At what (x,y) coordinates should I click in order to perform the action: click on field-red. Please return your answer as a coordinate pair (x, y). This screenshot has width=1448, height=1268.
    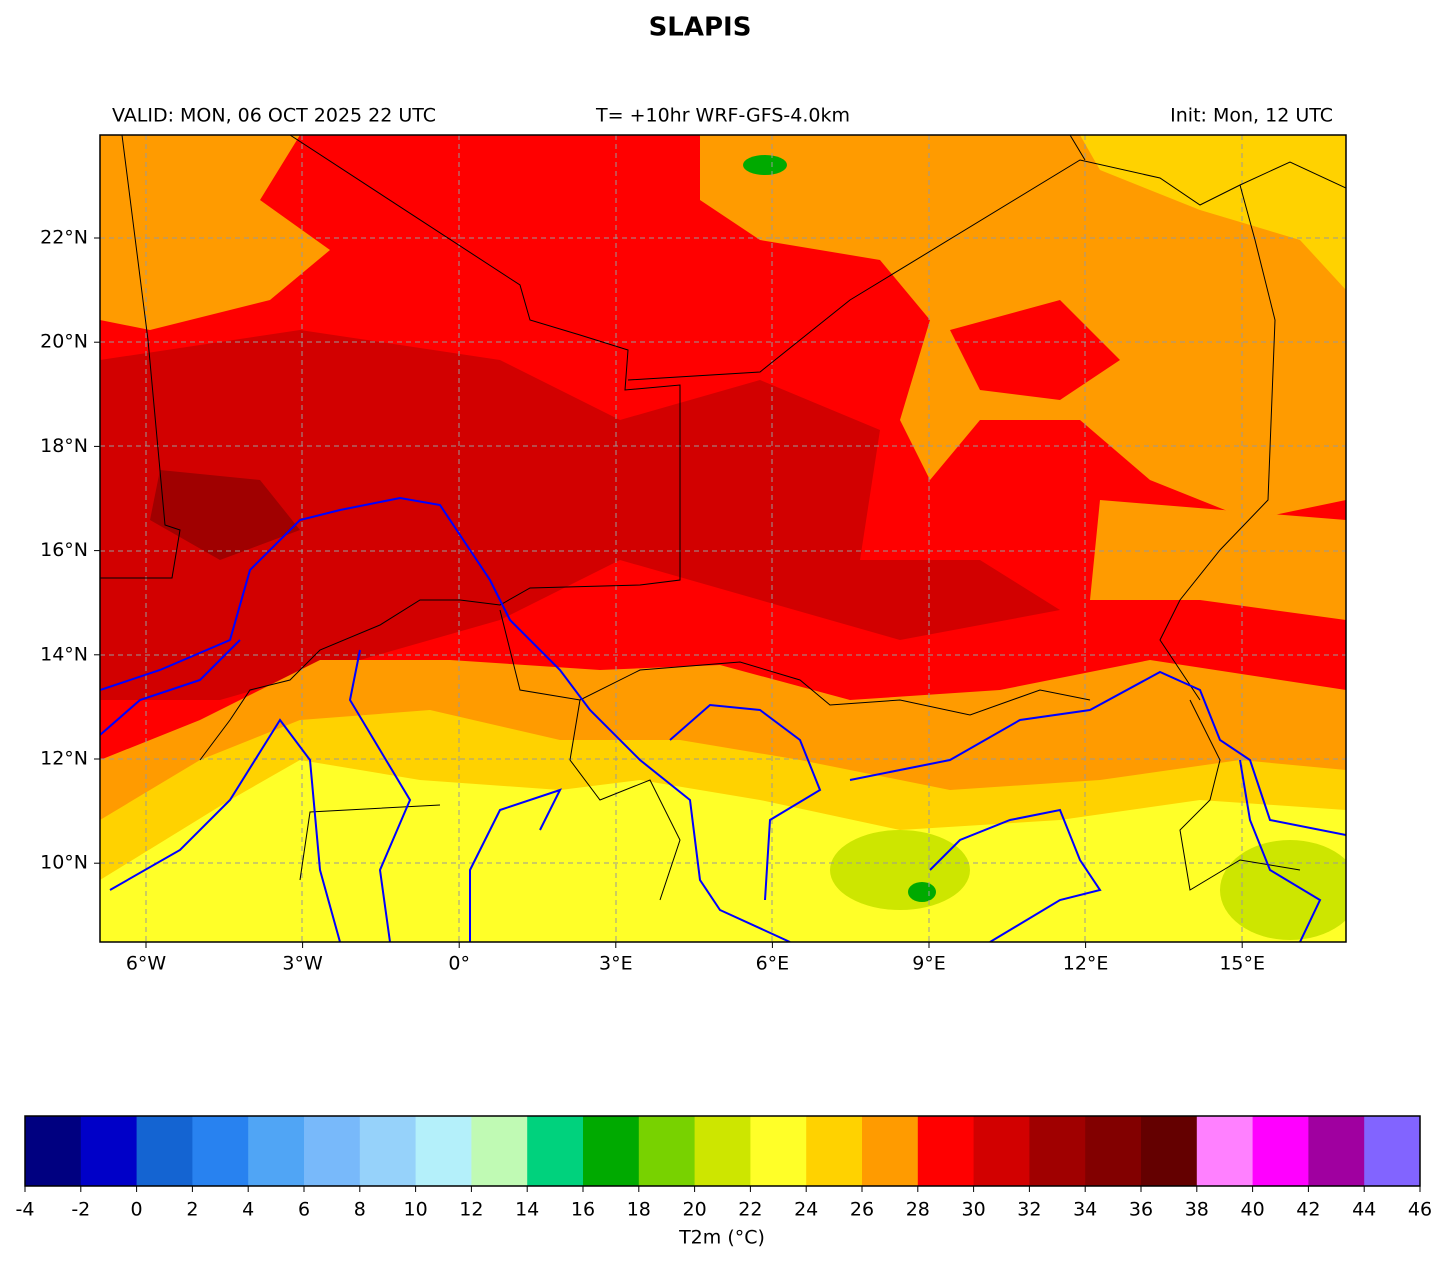
    Looking at the image, I should click on (1035, 350).